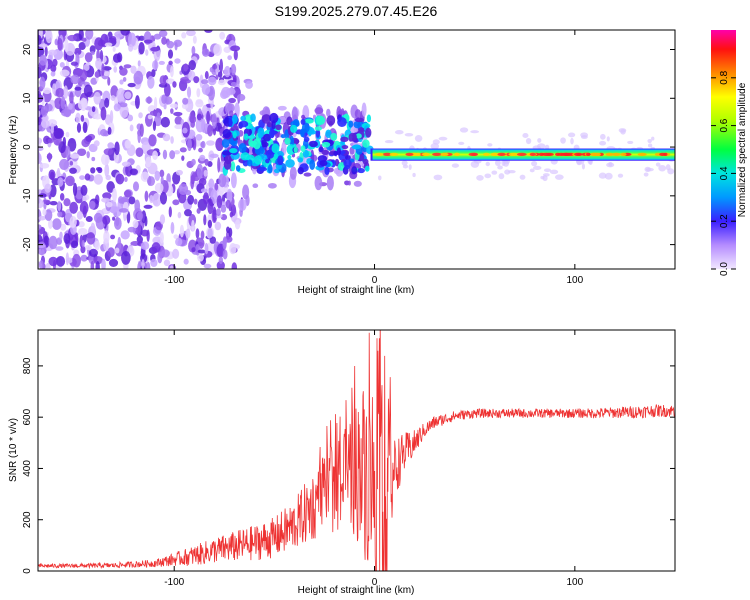 The image size is (750, 600). What do you see at coordinates (356, 11) in the screenshot?
I see `figure-title: S199.2025.279.07.45.E26` at bounding box center [356, 11].